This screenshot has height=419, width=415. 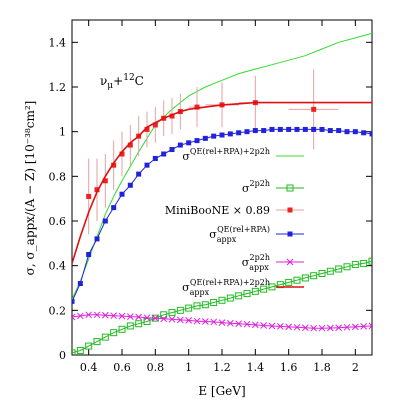 I want to click on x-tick-label: 0.6, so click(x=122, y=367).